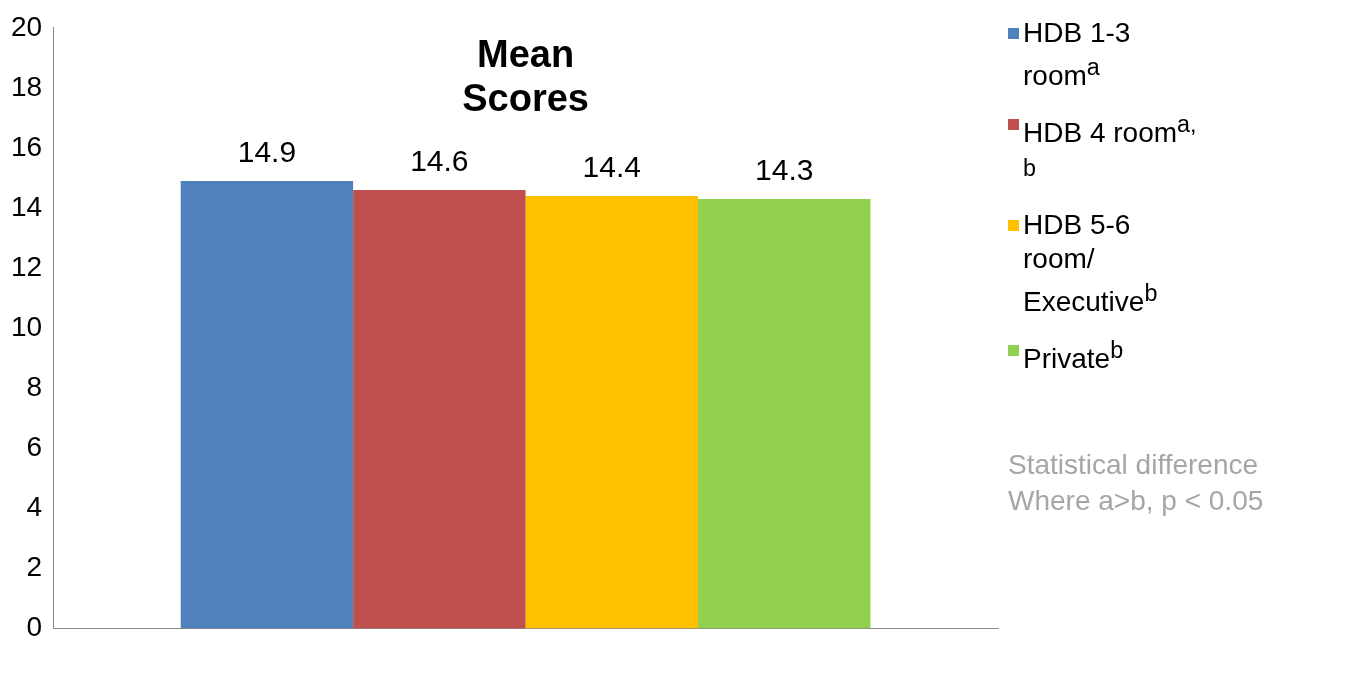  What do you see at coordinates (611, 167) in the screenshot?
I see `data-label: 14.4` at bounding box center [611, 167].